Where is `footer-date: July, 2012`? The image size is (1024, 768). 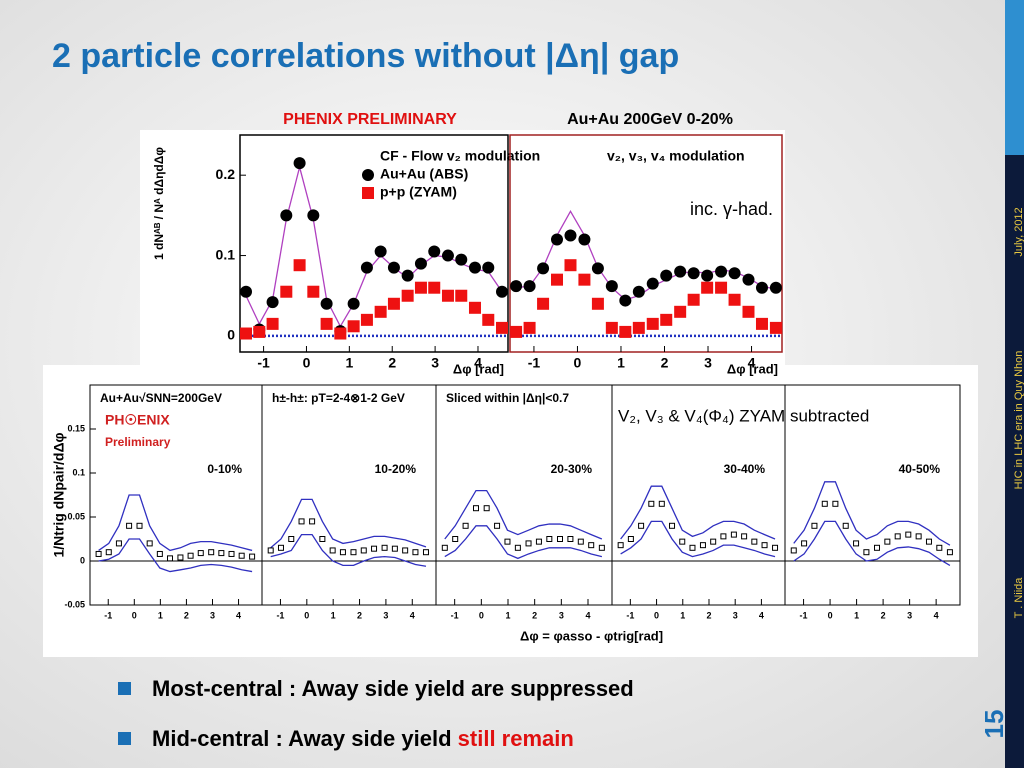
footer-date: July, 2012 is located at coordinates (1018, 231).